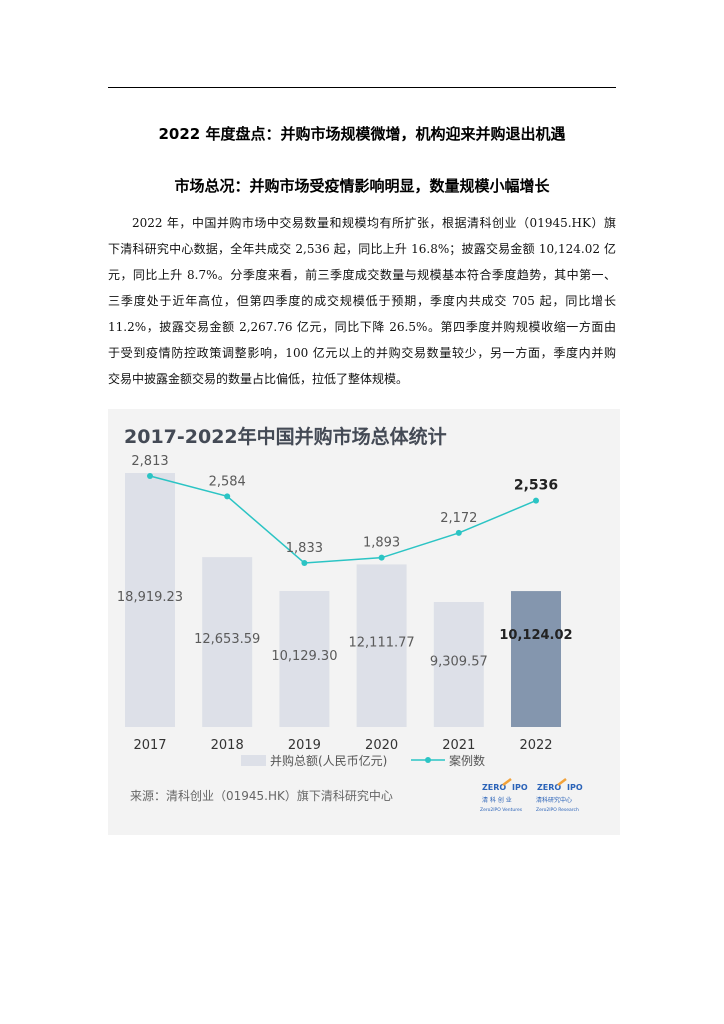  What do you see at coordinates (258, 379) in the screenshot?
I see `paragraph-line: 交易中披露金额交易的数量占比偏低，拉低了整体规模。` at bounding box center [258, 379].